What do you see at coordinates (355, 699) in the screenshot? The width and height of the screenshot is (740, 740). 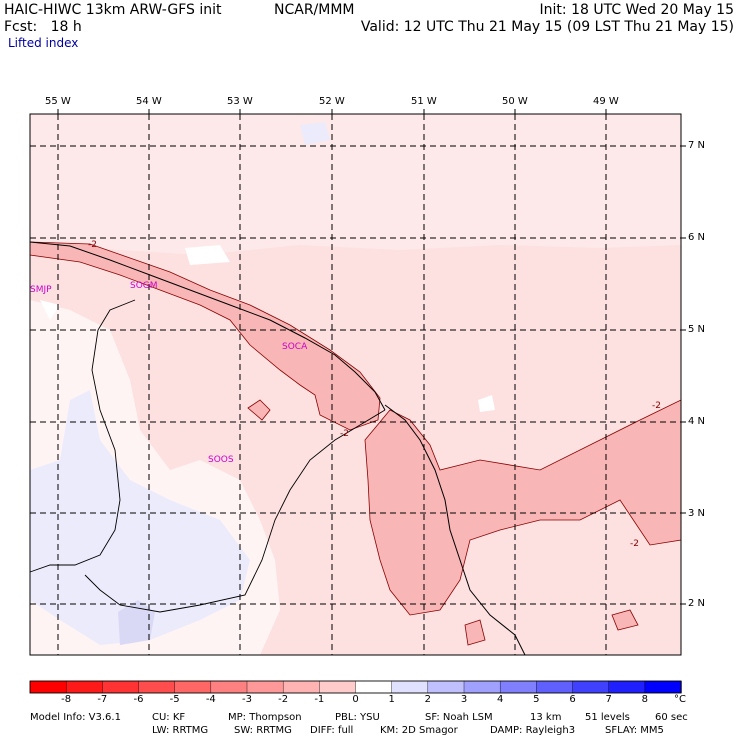 I see `colorbar-tick-label: 0` at bounding box center [355, 699].